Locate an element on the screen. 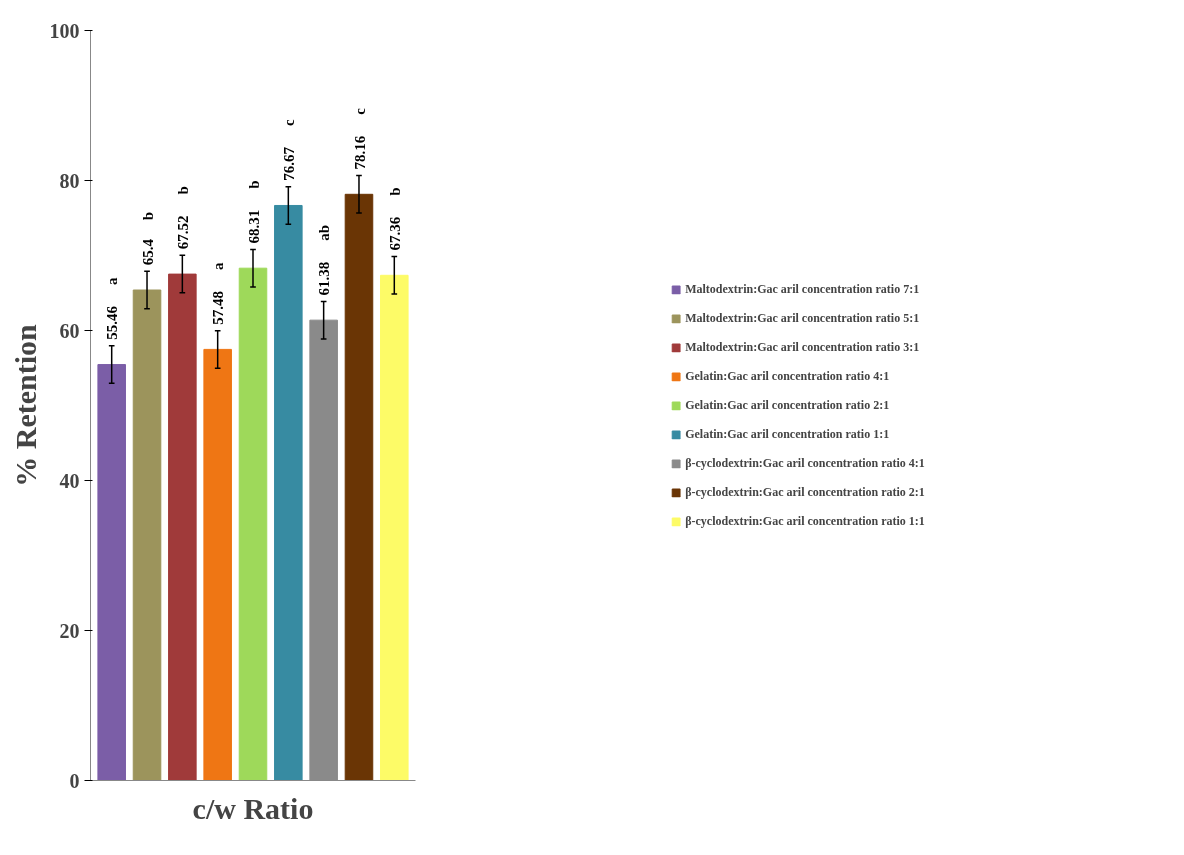 This screenshot has width=1184, height=855. data-label: 76.67 is located at coordinates (289, 163).